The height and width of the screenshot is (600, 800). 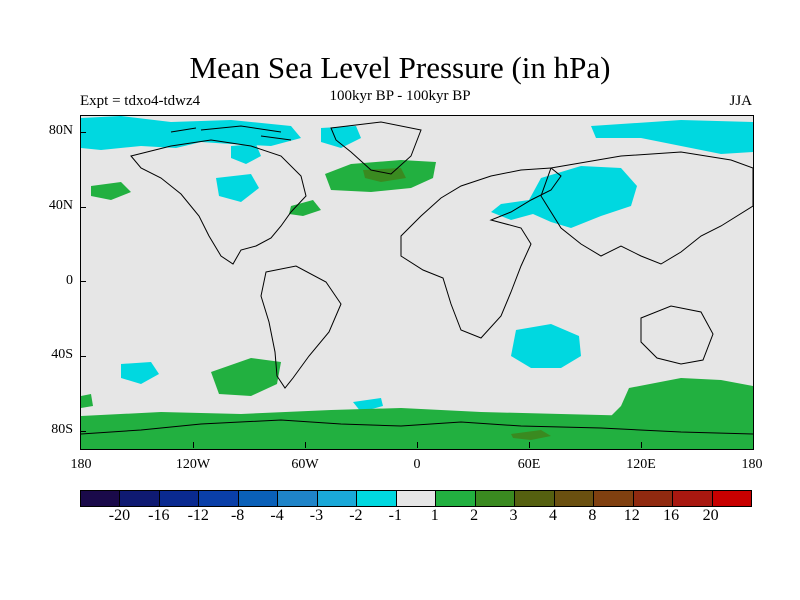 What do you see at coordinates (672, 137) in the screenshot?
I see `anomaly-arctic-russia` at bounding box center [672, 137].